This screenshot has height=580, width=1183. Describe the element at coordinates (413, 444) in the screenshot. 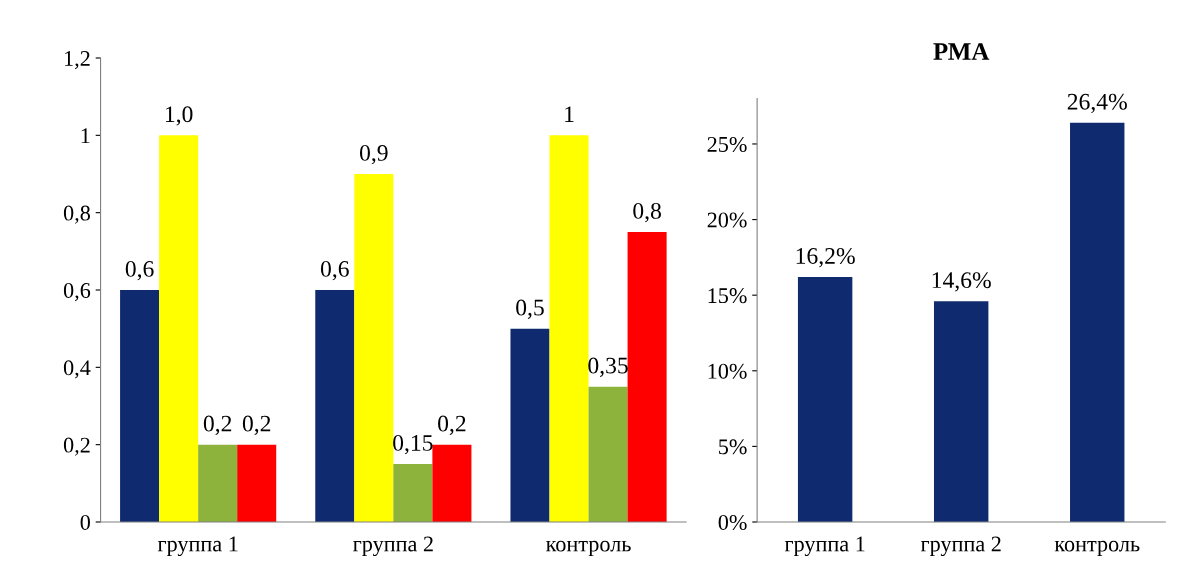

I see `data-label: 0,15` at that location.